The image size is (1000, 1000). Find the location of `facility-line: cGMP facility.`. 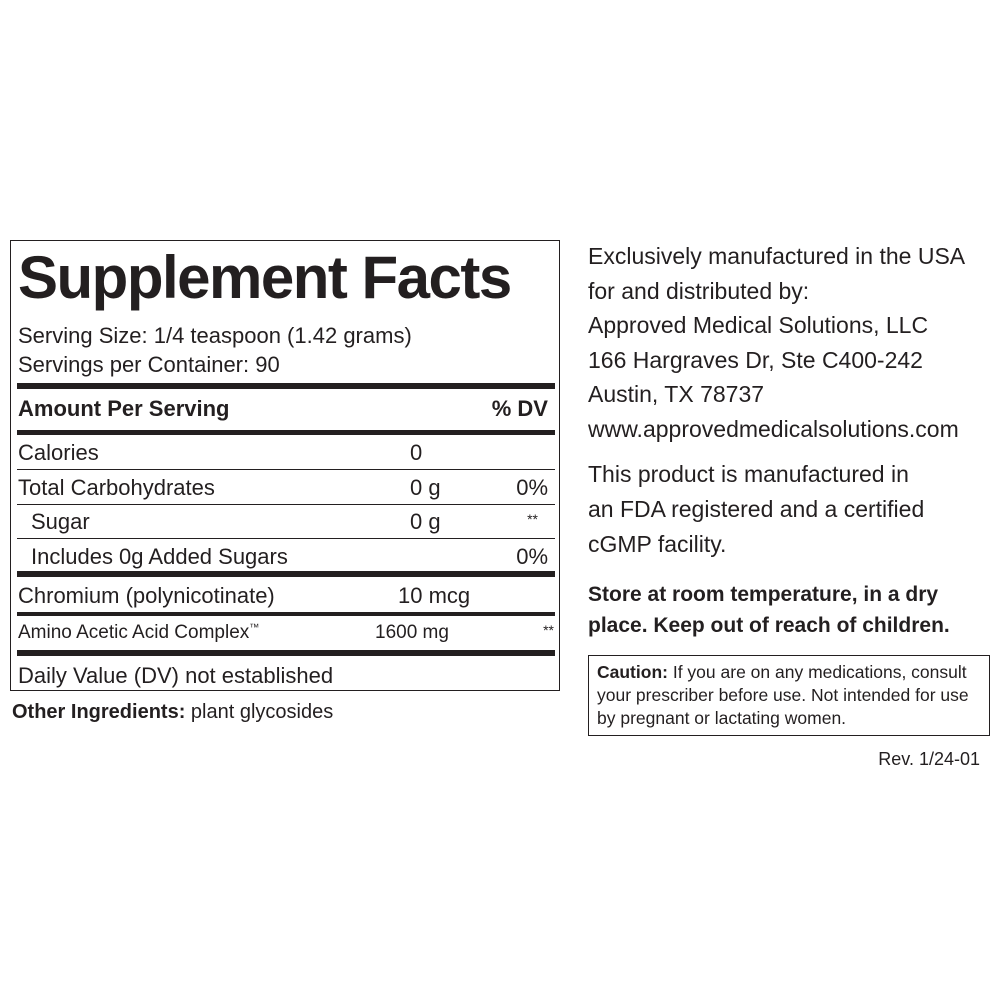

facility-line: cGMP facility. is located at coordinates (657, 544).